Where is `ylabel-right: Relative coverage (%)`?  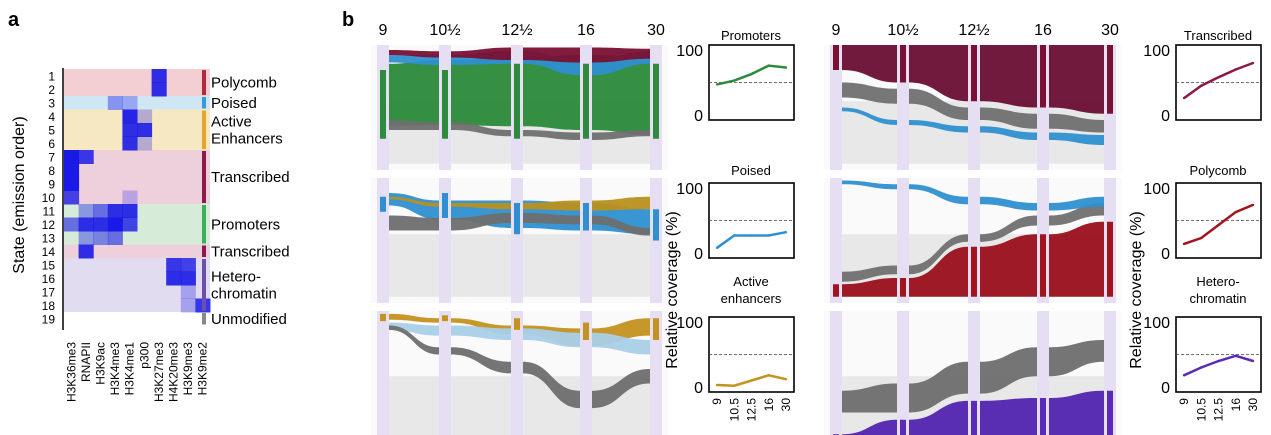
ylabel-right: Relative coverage (%) is located at coordinates (1136, 289).